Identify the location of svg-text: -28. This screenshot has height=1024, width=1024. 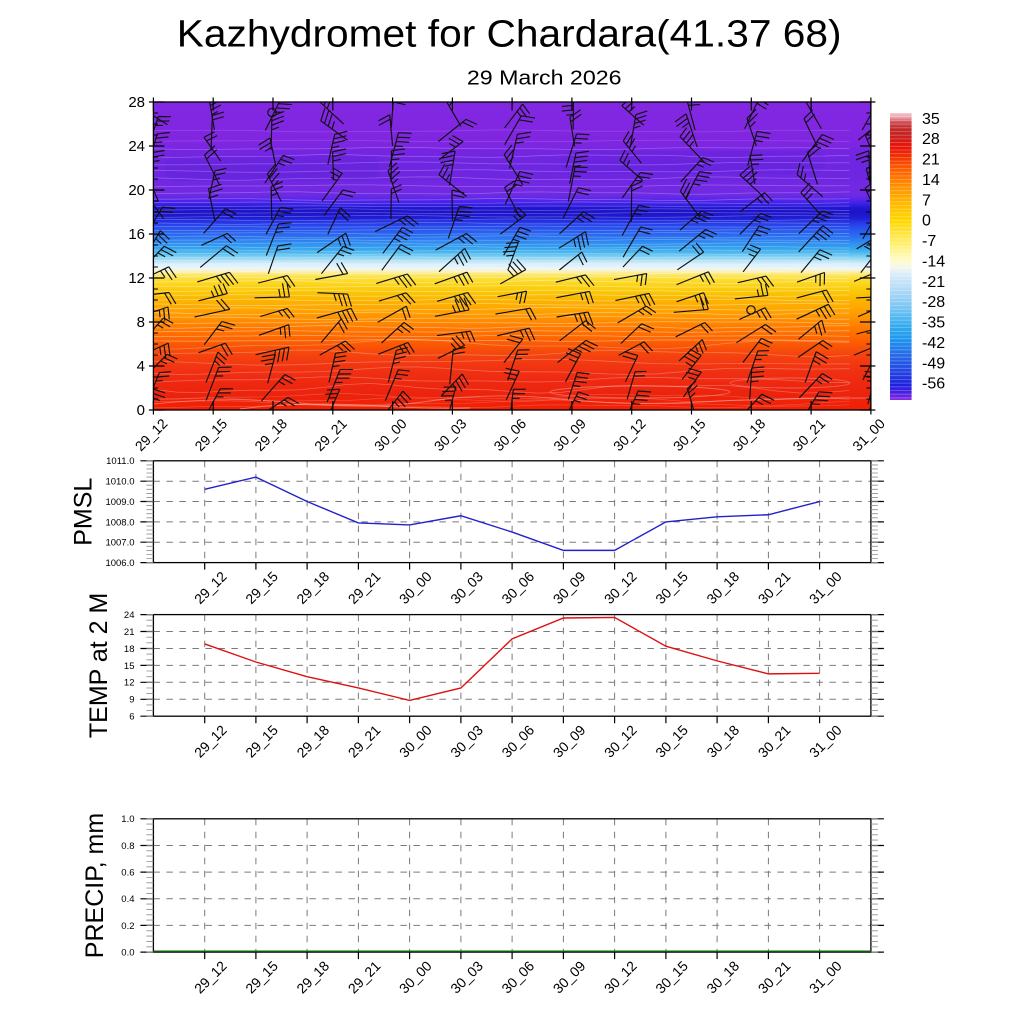
(933, 302).